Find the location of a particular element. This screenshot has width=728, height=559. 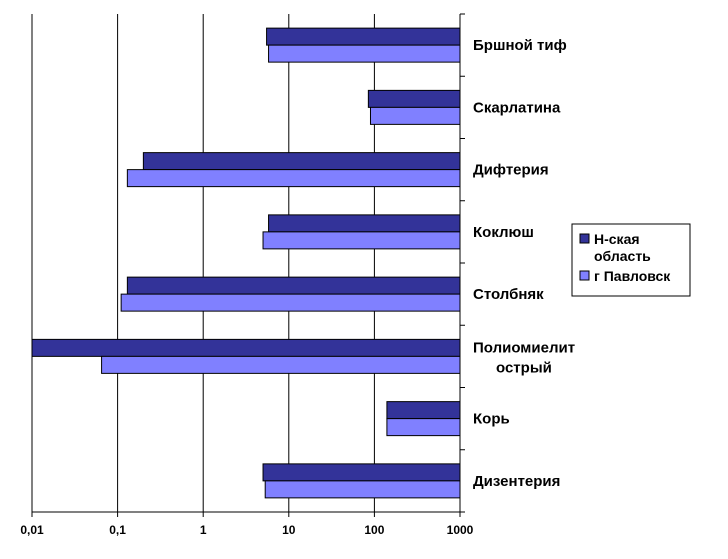

category-label: Корь is located at coordinates (491, 419).